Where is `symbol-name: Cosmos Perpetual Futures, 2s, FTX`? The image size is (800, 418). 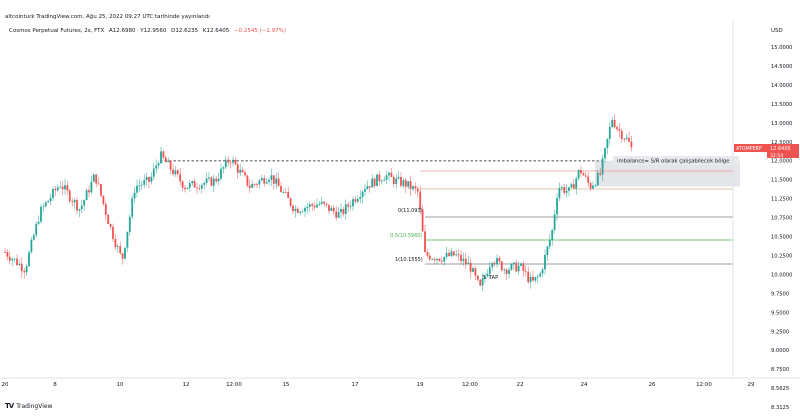 symbol-name: Cosmos Perpetual Futures, 2s, FTX is located at coordinates (57, 31).